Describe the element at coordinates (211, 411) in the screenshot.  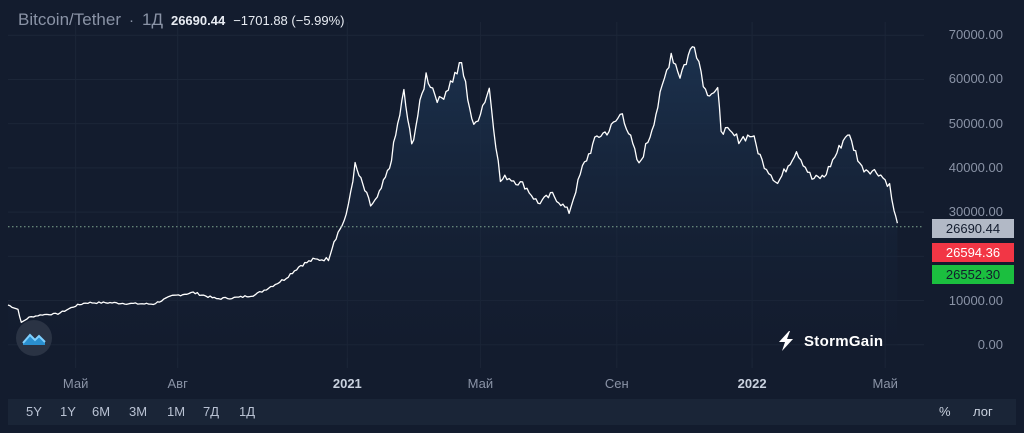
I see `range-7d-button: 7Д` at that location.